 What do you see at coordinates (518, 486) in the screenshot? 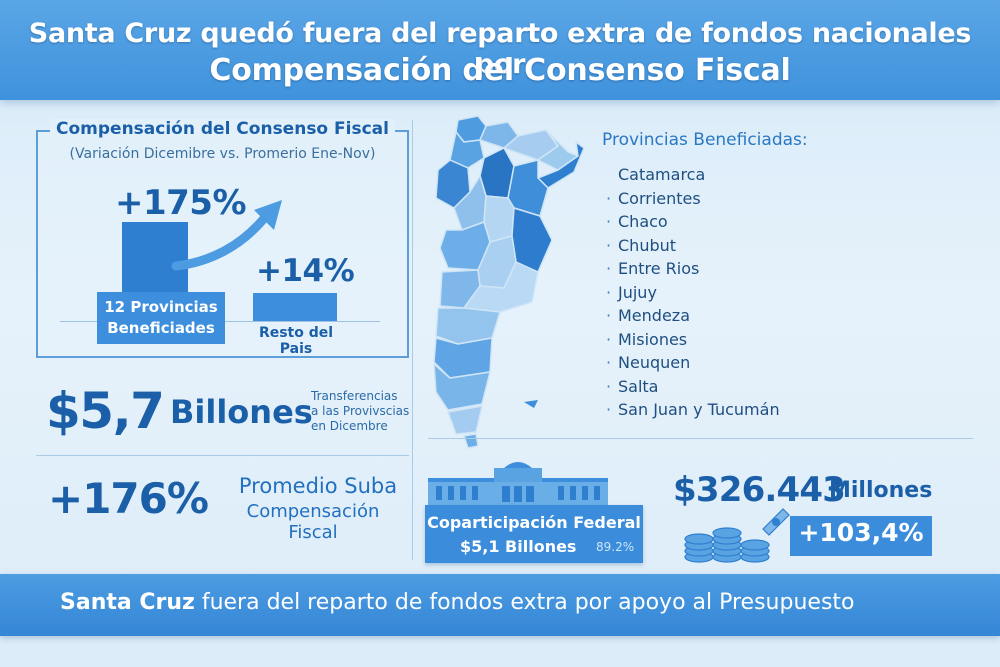
I see `government-building-icon` at bounding box center [518, 486].